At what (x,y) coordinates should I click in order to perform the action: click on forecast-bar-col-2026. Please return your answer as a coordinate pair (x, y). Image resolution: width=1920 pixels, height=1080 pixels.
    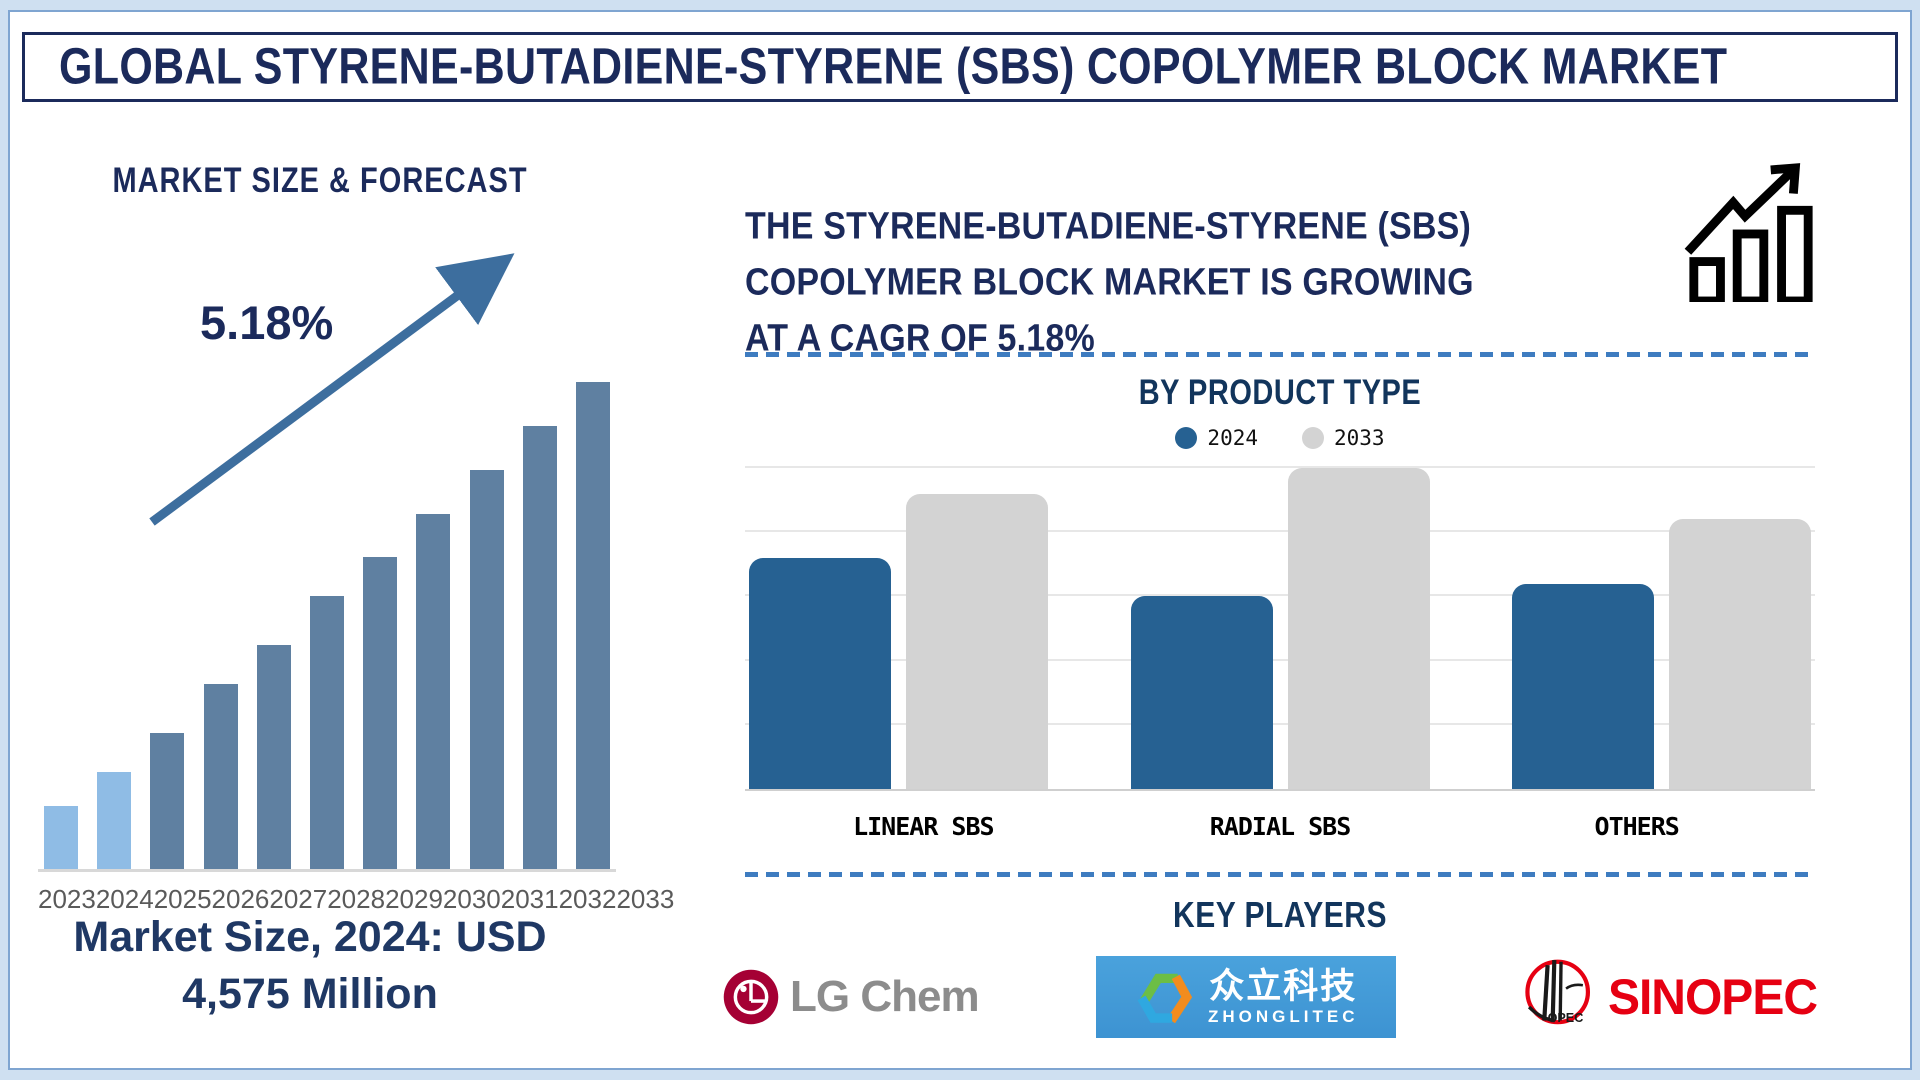
    Looking at the image, I should click on (220, 625).